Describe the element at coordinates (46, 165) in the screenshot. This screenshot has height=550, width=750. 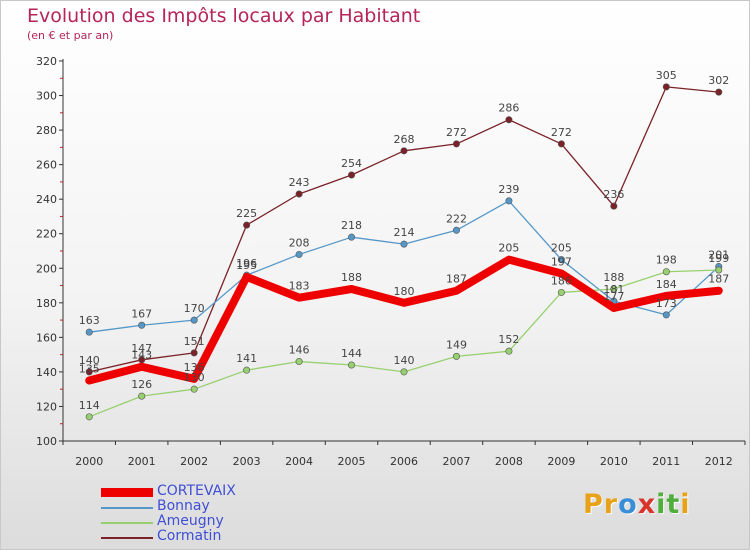
I see `y-tick-label: 260` at that location.